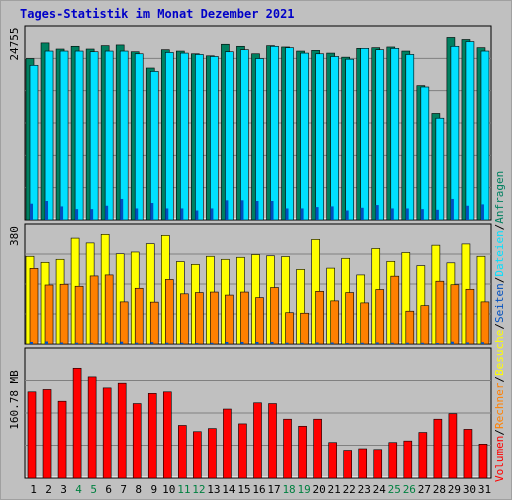 The height and width of the screenshot is (500, 512). Describe the element at coordinates (499, 353) in the screenshot. I see `legend-item-besuche: Besuche` at that location.